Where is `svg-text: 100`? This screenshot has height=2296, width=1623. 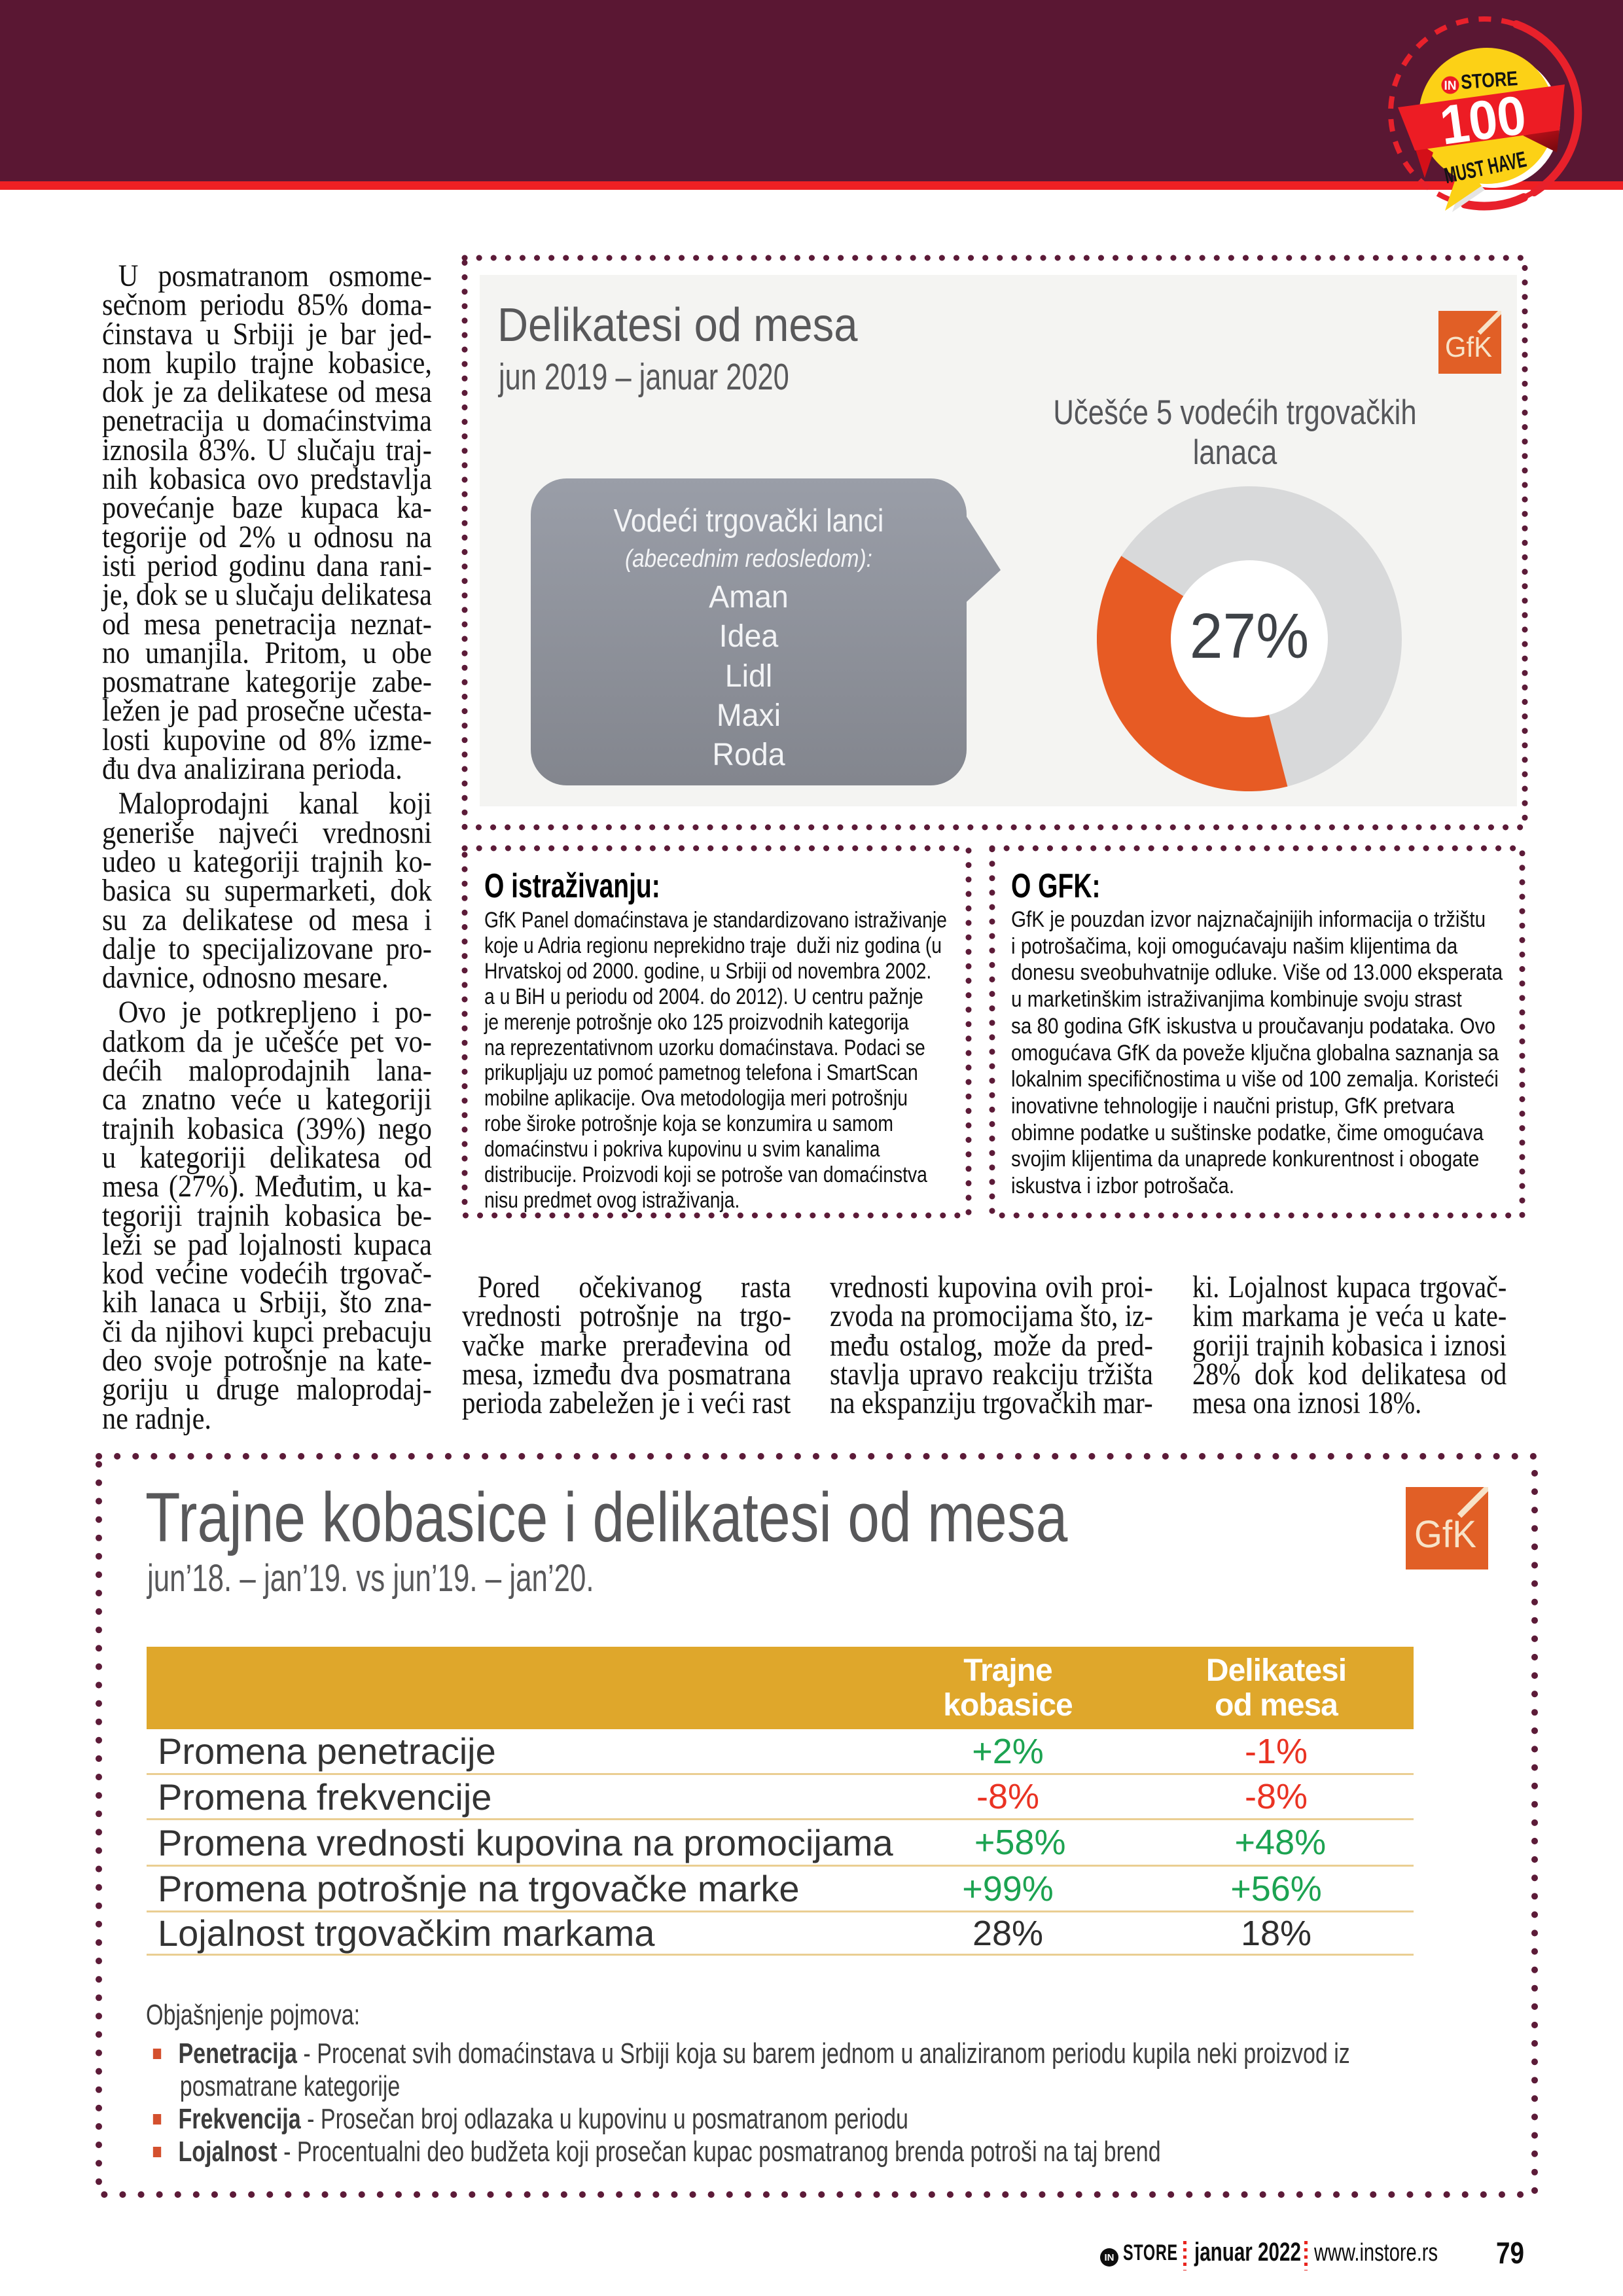
svg-text: 100 is located at coordinates (1483, 120).